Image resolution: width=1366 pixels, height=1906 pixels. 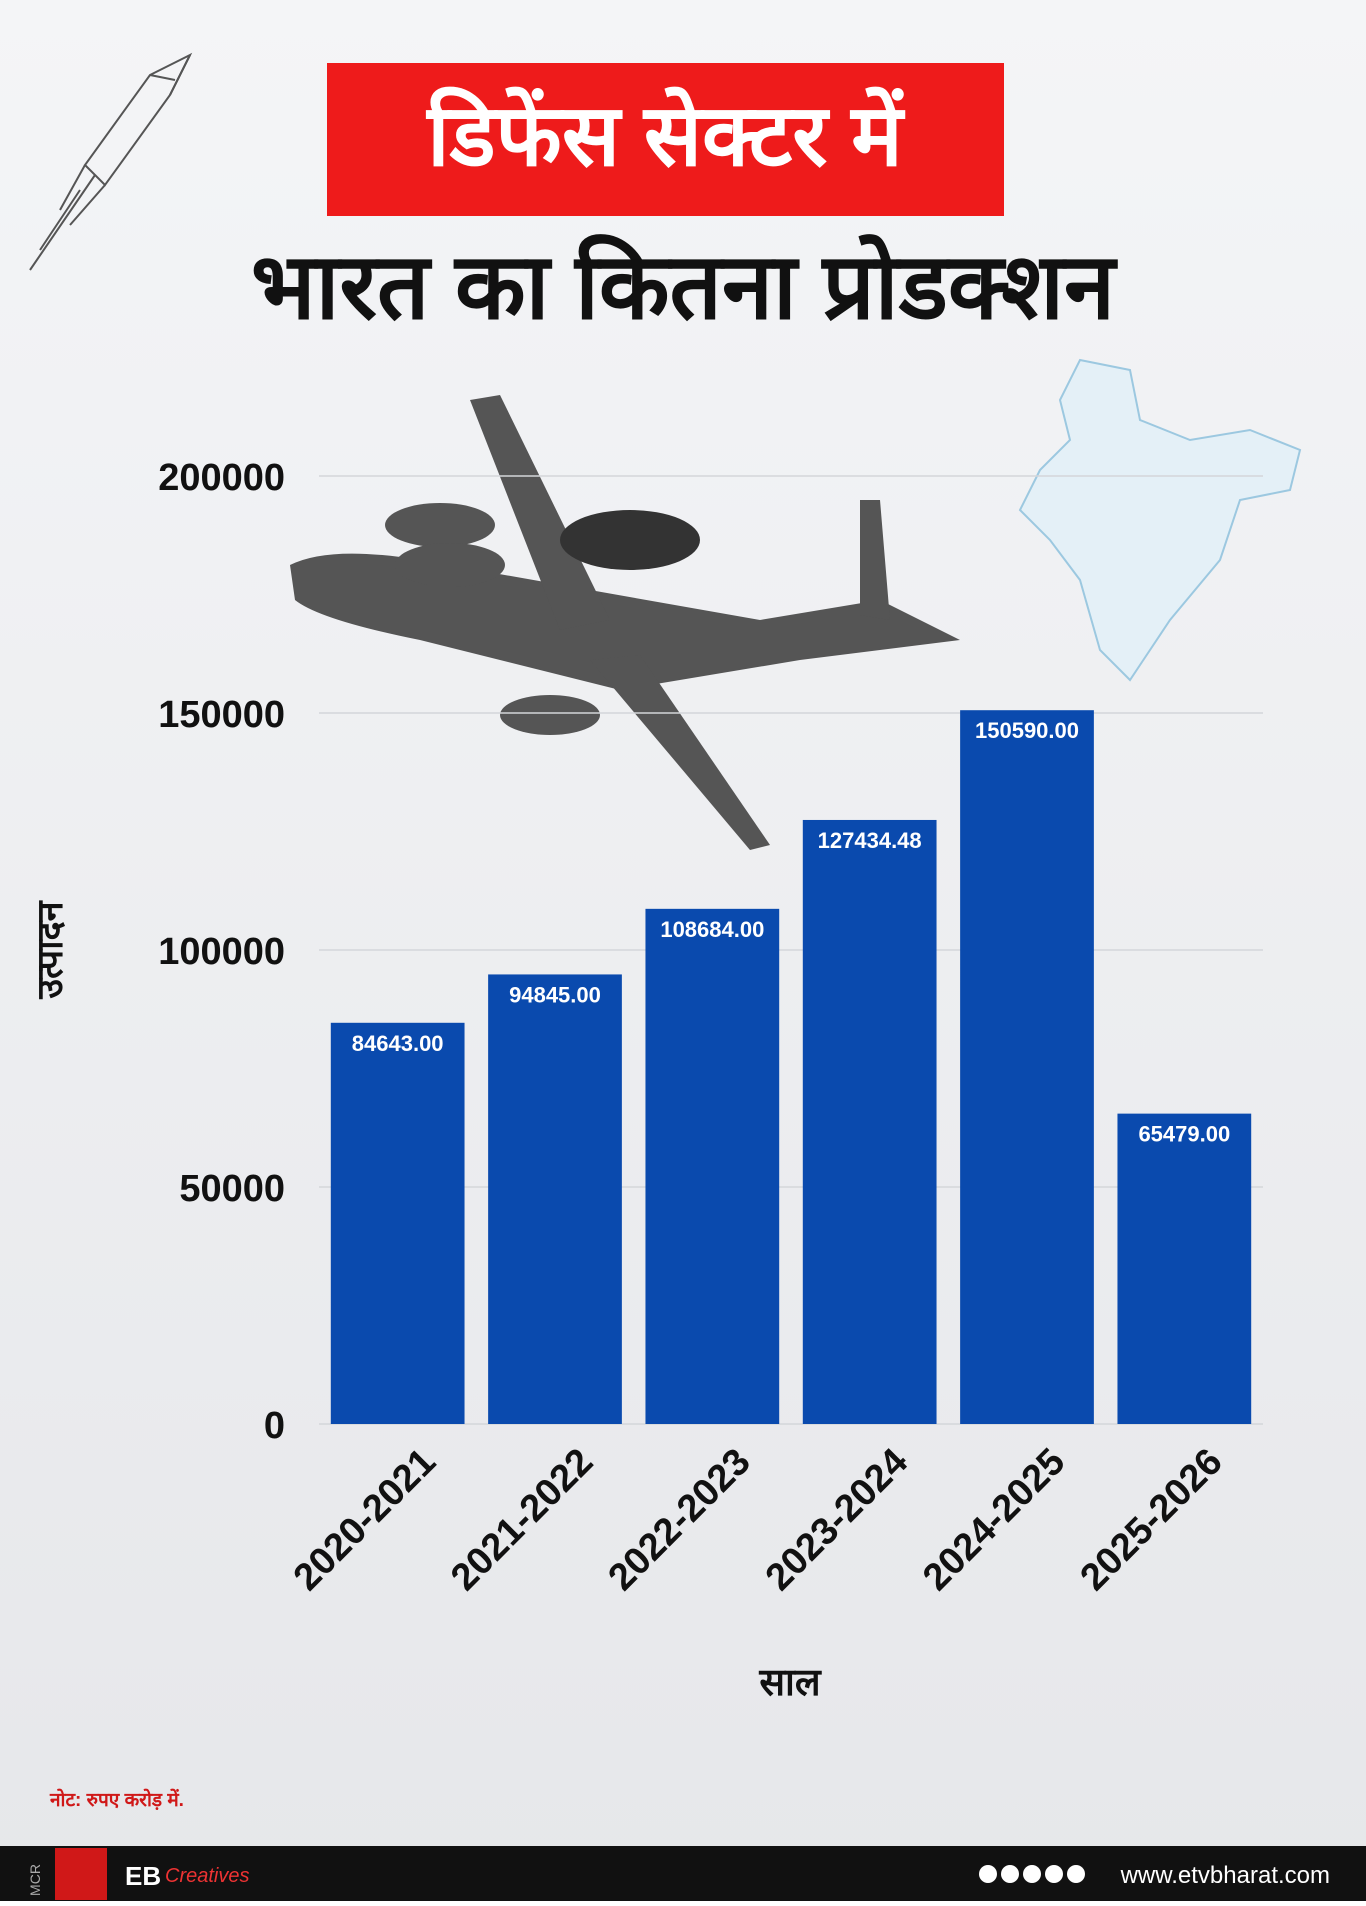 I want to click on value-label: 127434.48, so click(x=870, y=840).